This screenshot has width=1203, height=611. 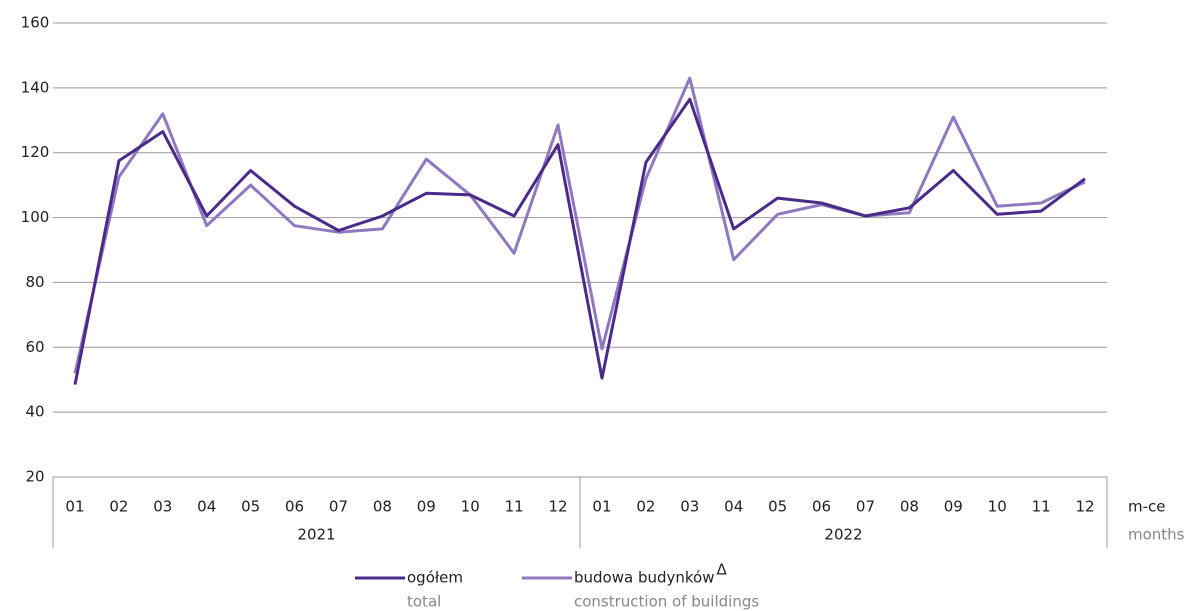 What do you see at coordinates (35, 152) in the screenshot?
I see `y-tick-label: 120` at bounding box center [35, 152].